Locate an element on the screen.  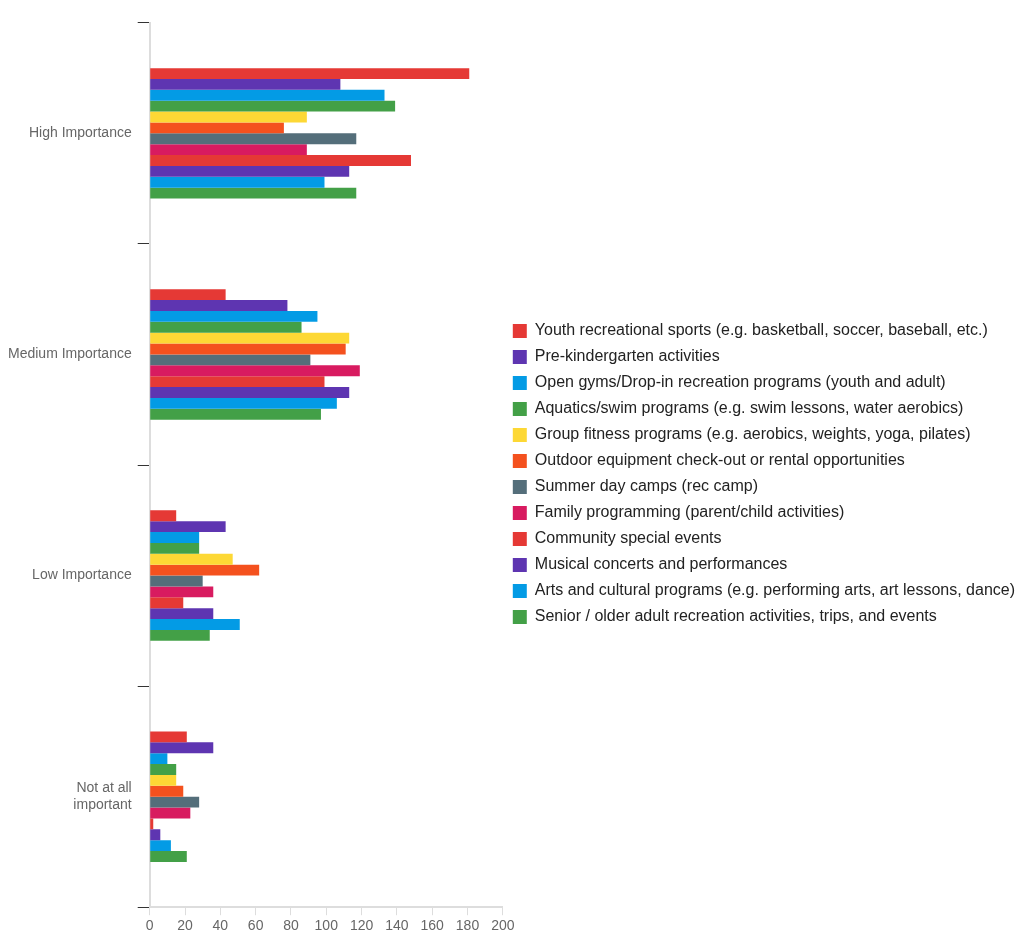
legend-label: Youth recreational sports (e.g. basketball, soccer, baseball, etc.) is located at coordinates (761, 330).